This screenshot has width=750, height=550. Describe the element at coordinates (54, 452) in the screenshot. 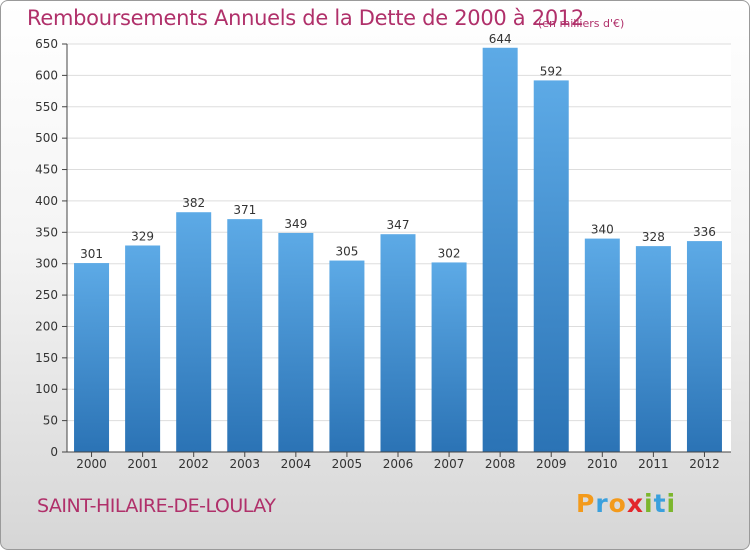

I see `y-tick-label: 0` at that location.